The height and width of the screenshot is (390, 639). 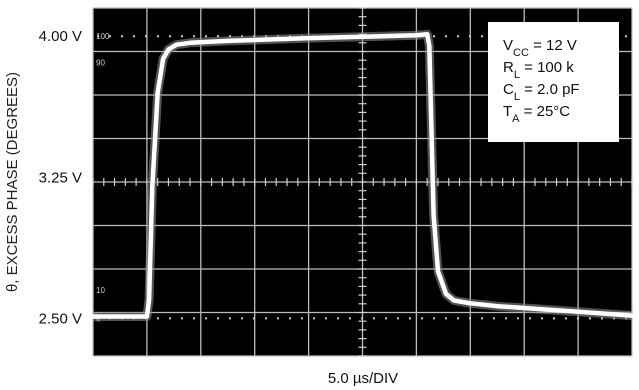 I want to click on annotation-line: VCC = 12 V, so click(x=540, y=48).